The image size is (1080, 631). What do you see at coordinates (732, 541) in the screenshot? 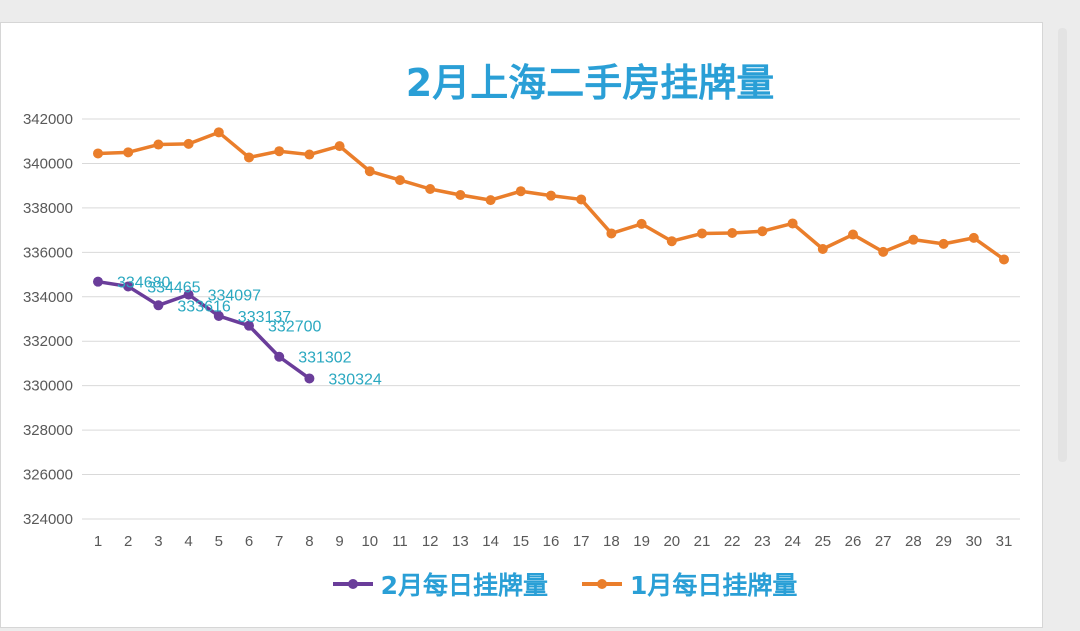
I see `x-tick-label: 22` at bounding box center [732, 541].